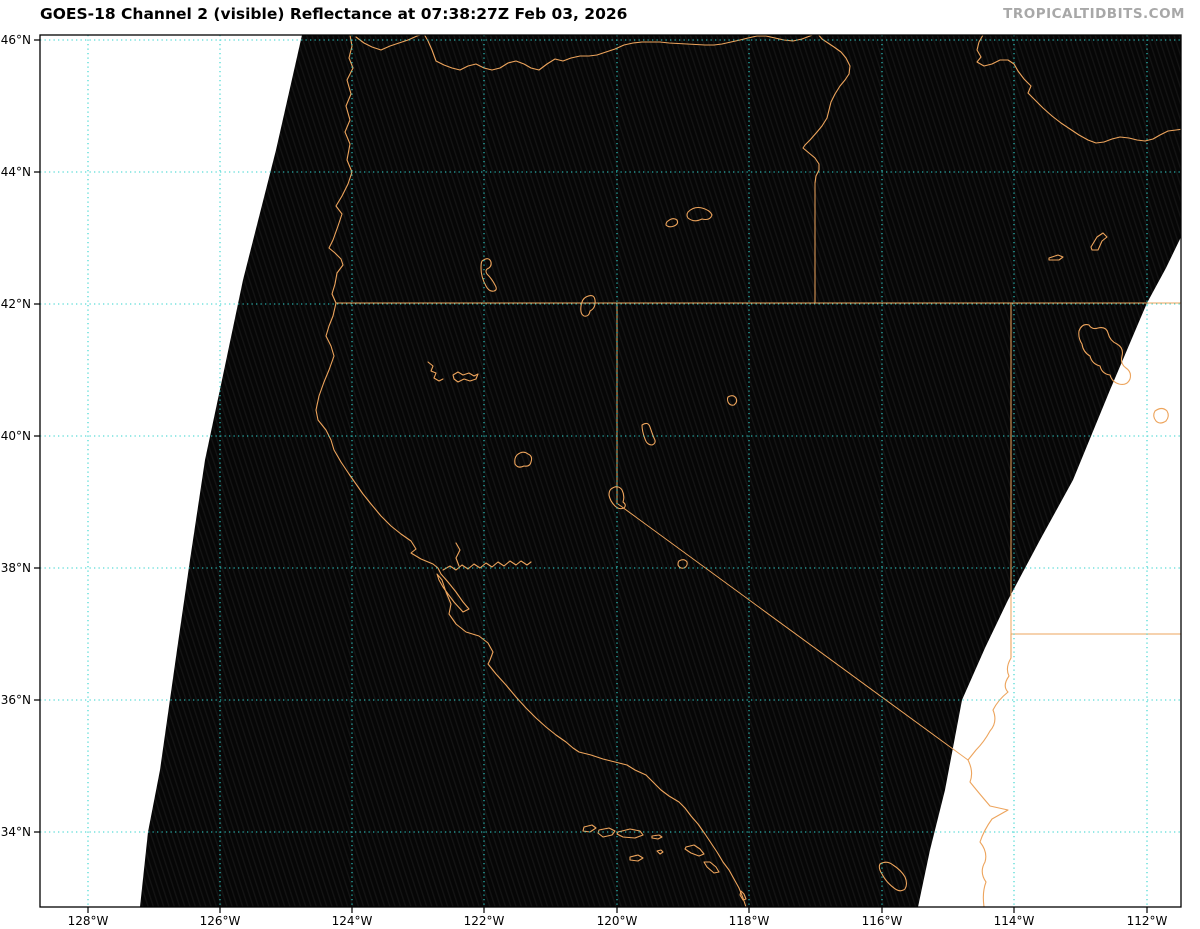 The height and width of the screenshot is (929, 1200). I want to click on lon-label: 122°W, so click(484, 921).